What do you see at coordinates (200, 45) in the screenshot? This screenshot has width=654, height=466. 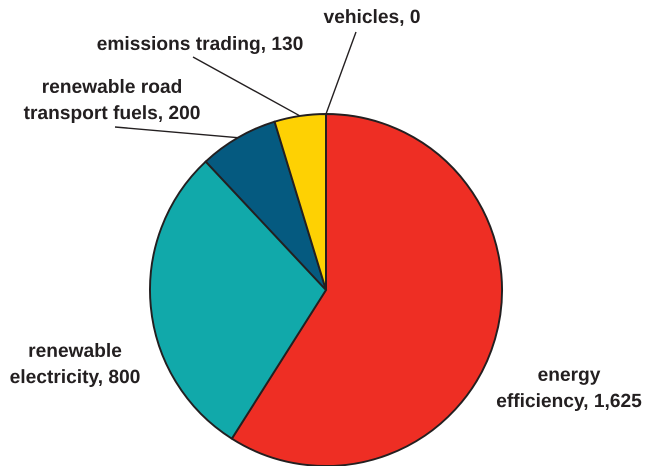 I see `slice-label: emissions trading, 130` at bounding box center [200, 45].